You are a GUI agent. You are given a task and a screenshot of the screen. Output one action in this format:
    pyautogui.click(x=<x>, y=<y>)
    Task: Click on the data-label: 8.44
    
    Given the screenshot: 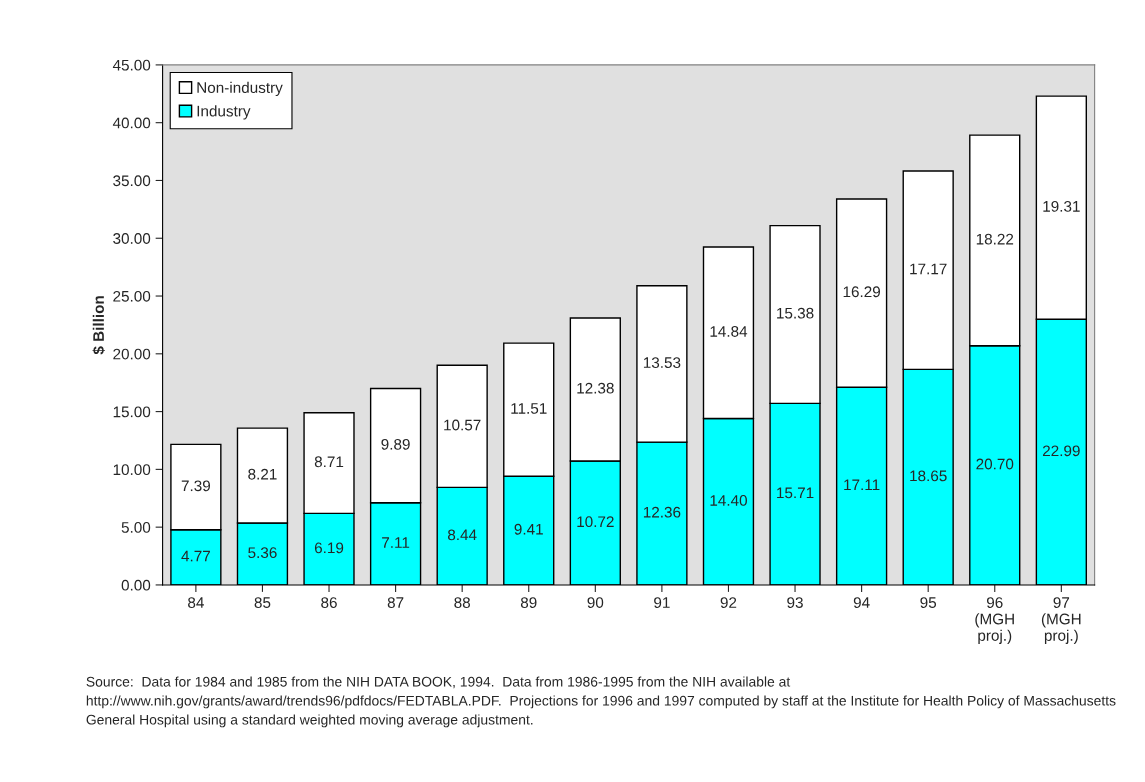 What is the action you would take?
    pyautogui.click(x=462, y=535)
    